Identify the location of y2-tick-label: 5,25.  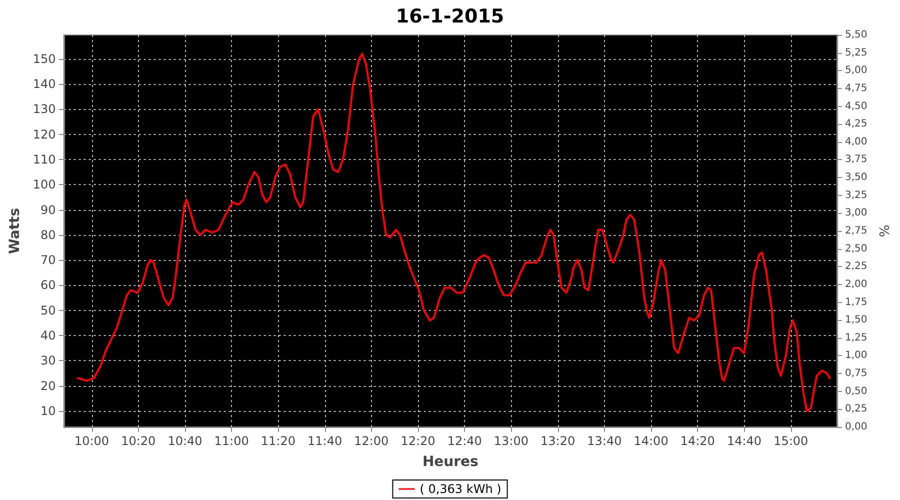
(856, 52).